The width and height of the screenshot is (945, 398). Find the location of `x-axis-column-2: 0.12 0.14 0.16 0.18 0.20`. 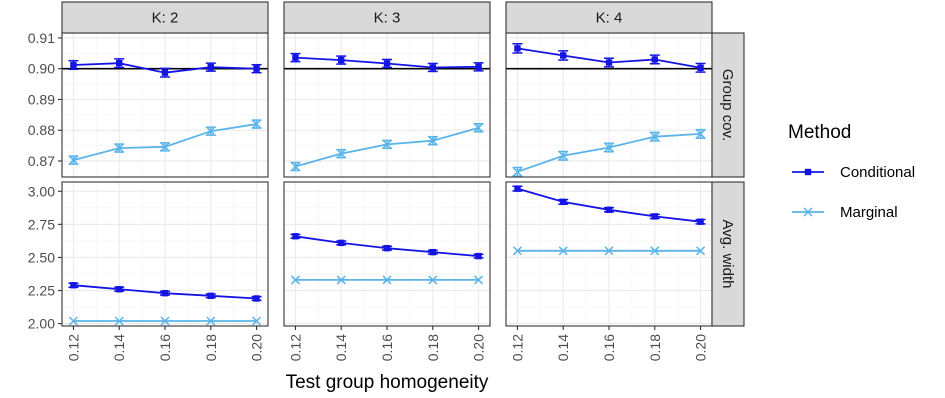

x-axis-column-2: 0.12 0.14 0.16 0.18 0.20 is located at coordinates (387, 343).